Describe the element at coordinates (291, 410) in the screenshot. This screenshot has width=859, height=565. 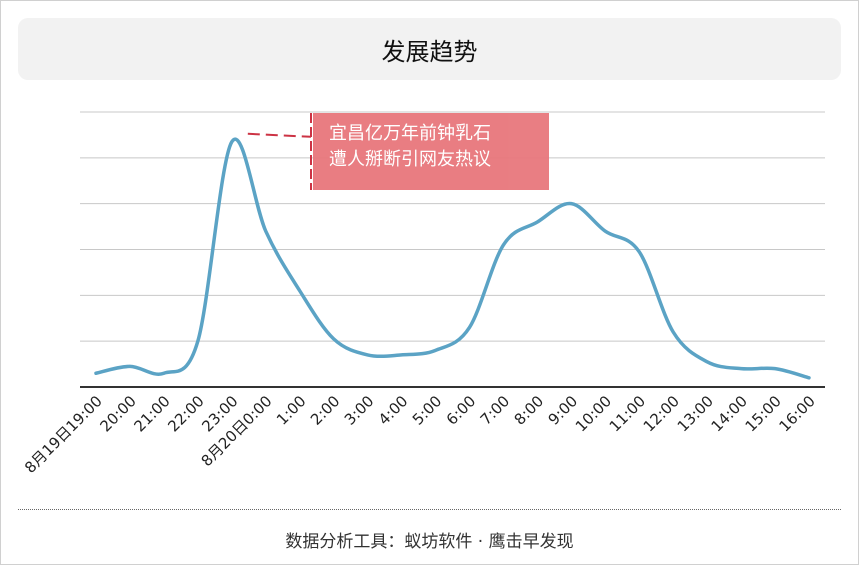
I see `x-tick-label: 1:00` at that location.